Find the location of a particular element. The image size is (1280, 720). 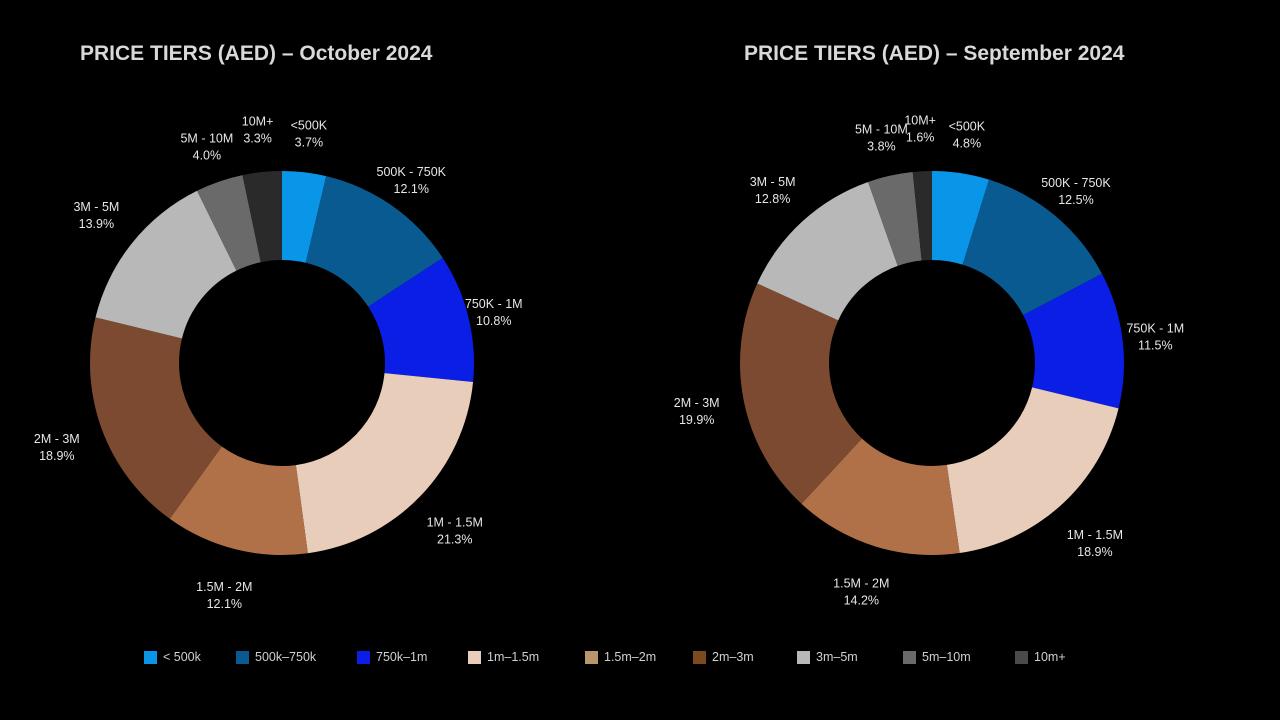

slice-value-label: 3.7% is located at coordinates (309, 143).